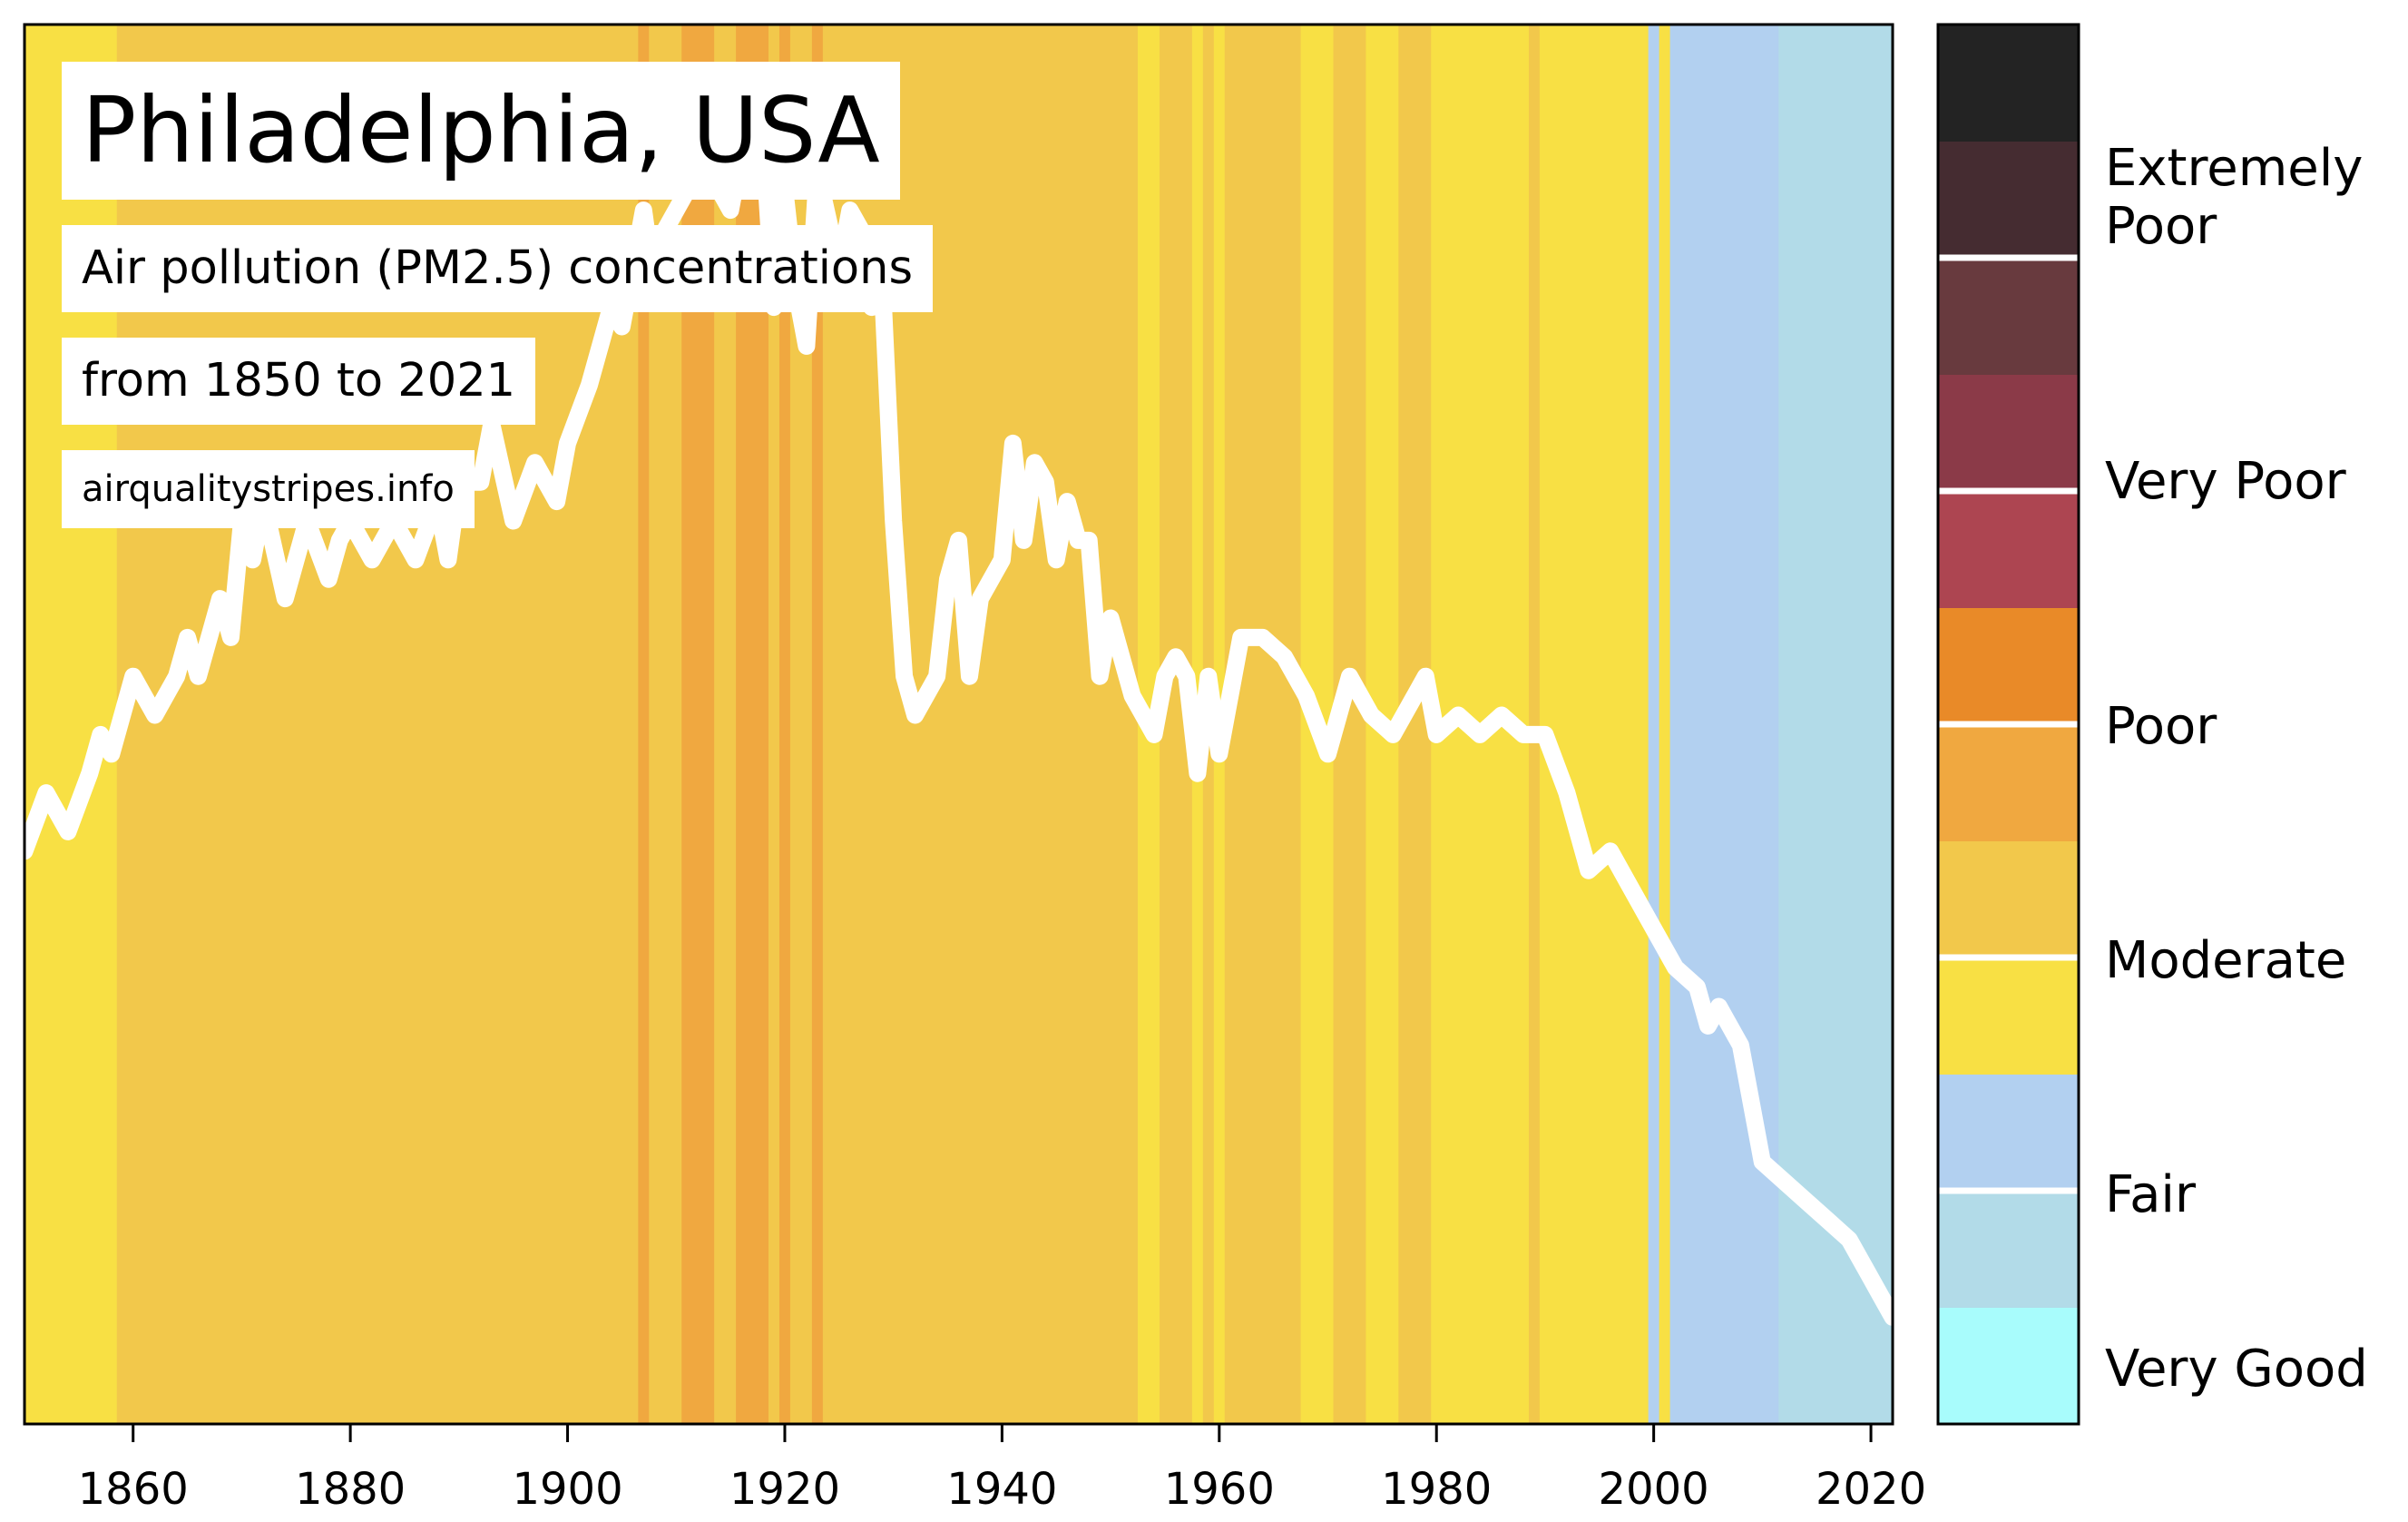 This screenshot has width=2408, height=1522. What do you see at coordinates (1654, 1489) in the screenshot?
I see `x-tick-label-2000: 2000` at bounding box center [1654, 1489].